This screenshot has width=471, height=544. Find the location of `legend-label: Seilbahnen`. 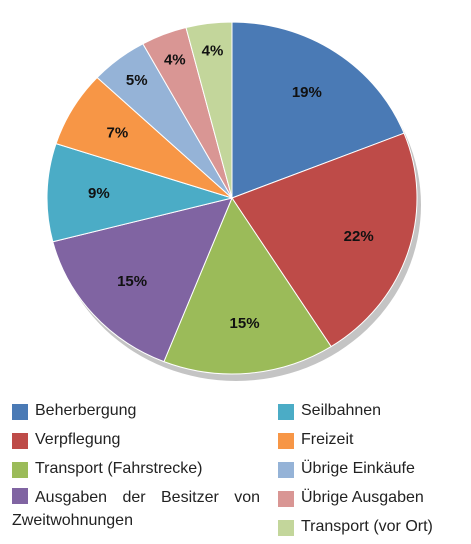

legend-label: Seilbahnen is located at coordinates (341, 410).